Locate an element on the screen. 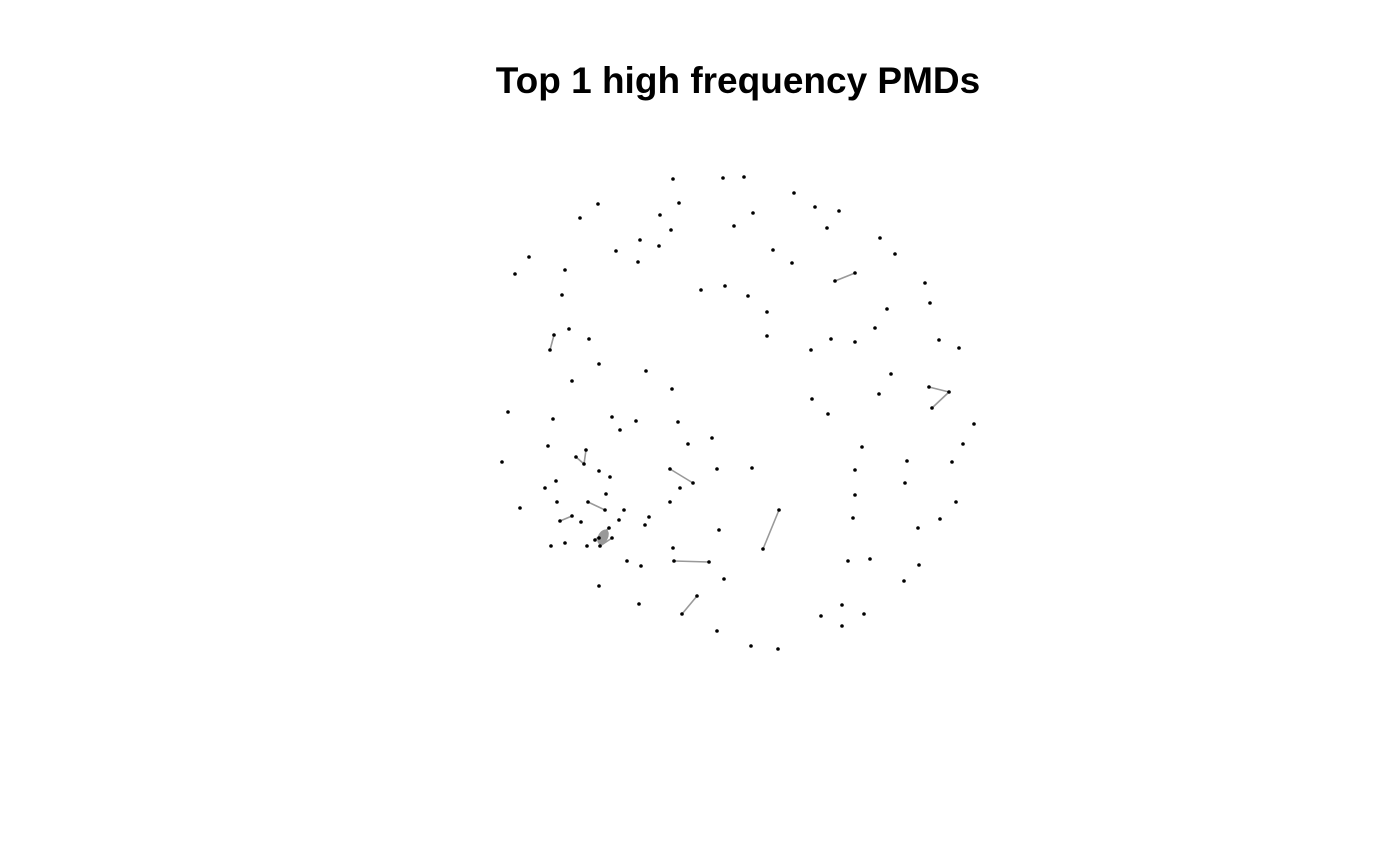  network-edges is located at coordinates (749, 443).